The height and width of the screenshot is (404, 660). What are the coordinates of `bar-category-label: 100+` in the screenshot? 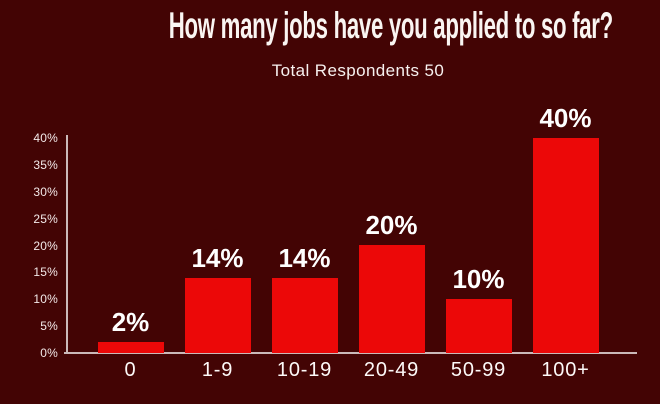 It's located at (565, 370).